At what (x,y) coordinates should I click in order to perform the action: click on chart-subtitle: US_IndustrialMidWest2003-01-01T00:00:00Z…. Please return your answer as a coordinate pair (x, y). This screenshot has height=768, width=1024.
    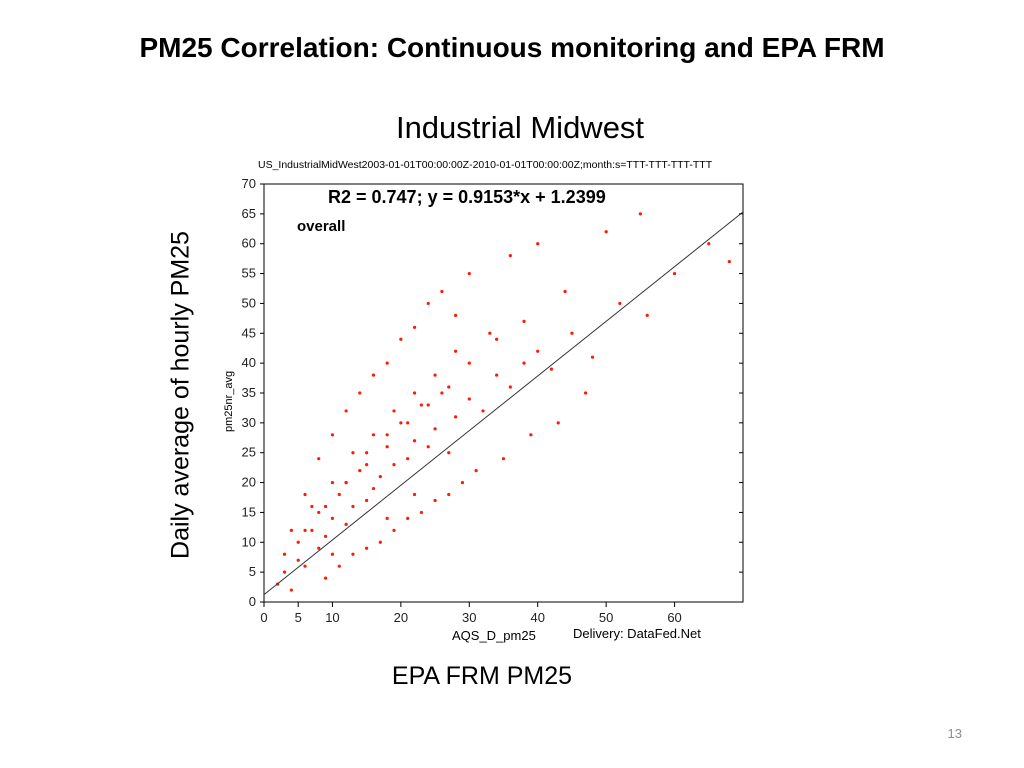
    Looking at the image, I should click on (485, 165).